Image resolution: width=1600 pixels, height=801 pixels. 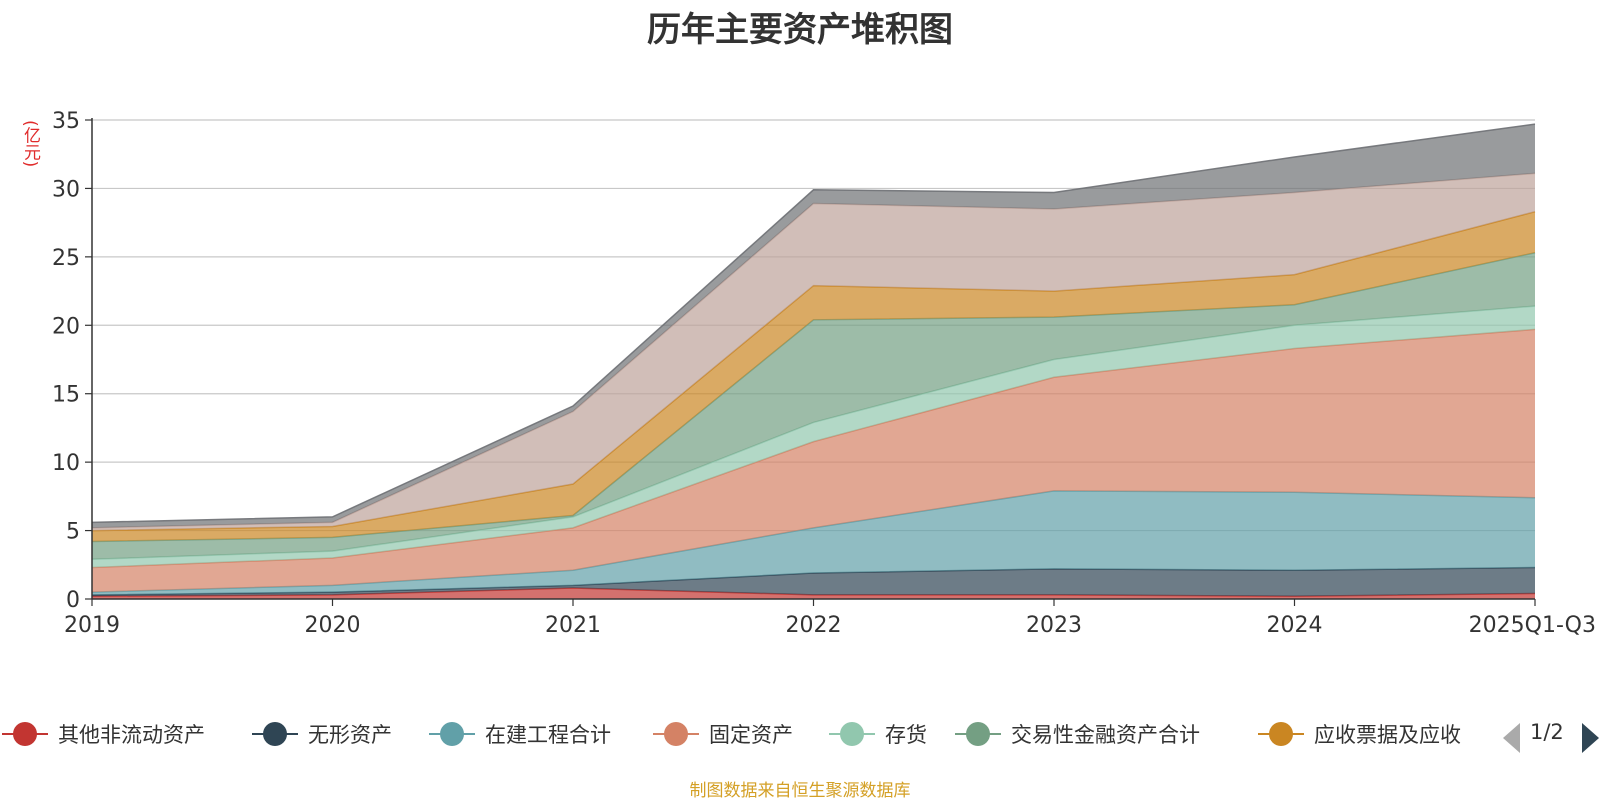 I want to click on chevron-left-icon, so click(x=1511, y=738).